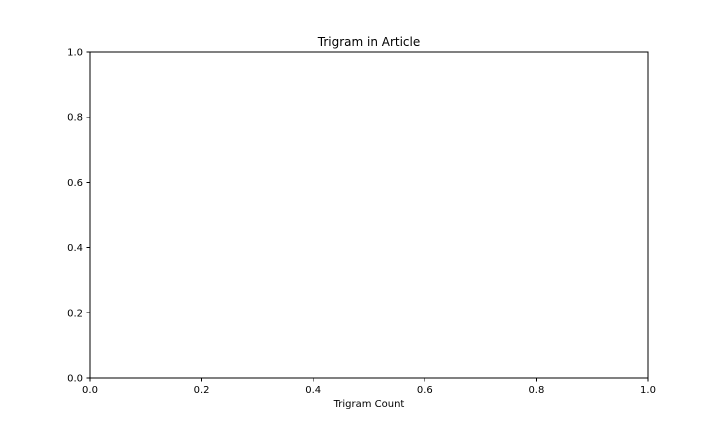 This screenshot has width=720, height=432. What do you see at coordinates (78, 216) in the screenshot?
I see `y-axis-ticks: 0.0 0.2 0.4 0.6 0.8 1.0` at bounding box center [78, 216].